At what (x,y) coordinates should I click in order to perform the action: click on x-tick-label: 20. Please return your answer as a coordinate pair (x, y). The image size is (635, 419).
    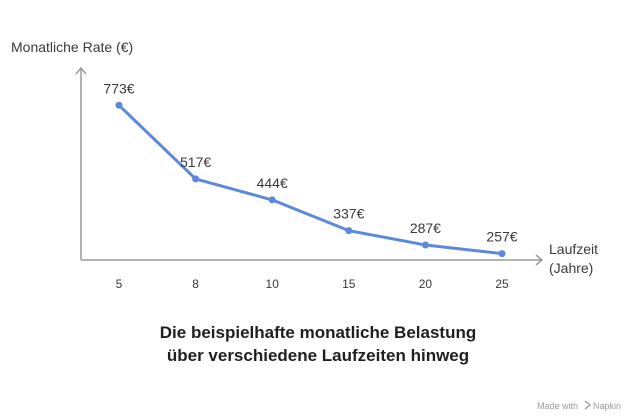
    Looking at the image, I should click on (426, 284).